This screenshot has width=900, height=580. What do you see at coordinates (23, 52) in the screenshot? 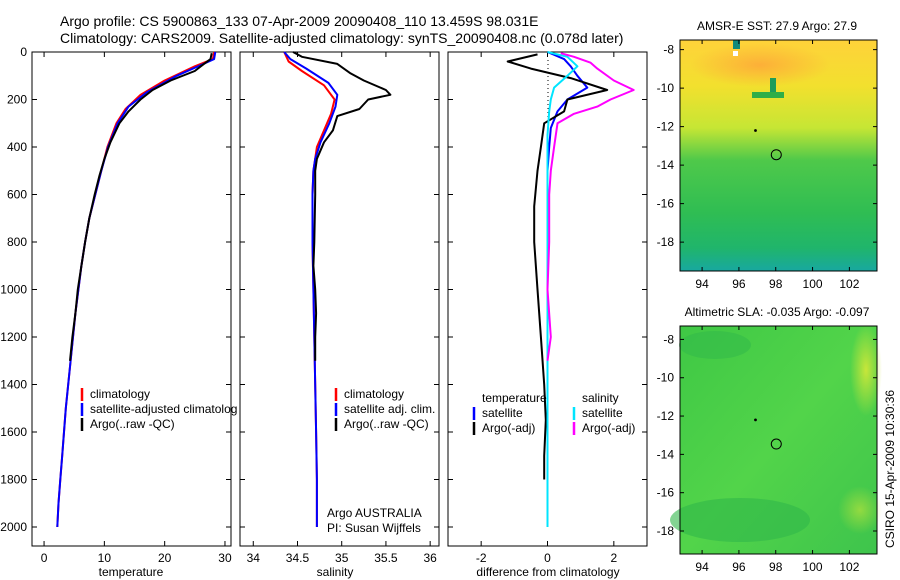
I see `ytick-label: 0` at bounding box center [23, 52].